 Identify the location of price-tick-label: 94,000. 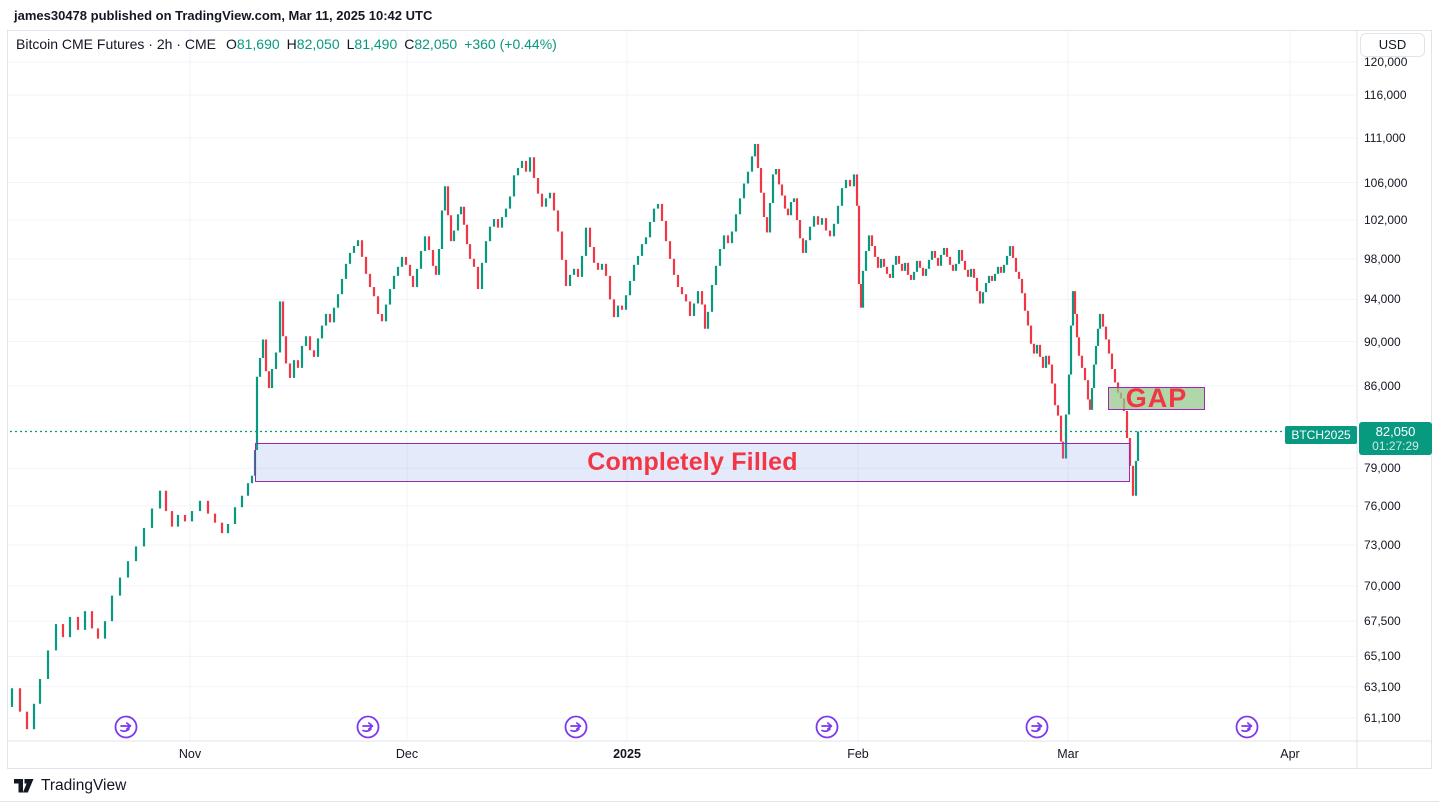
(1382, 299).